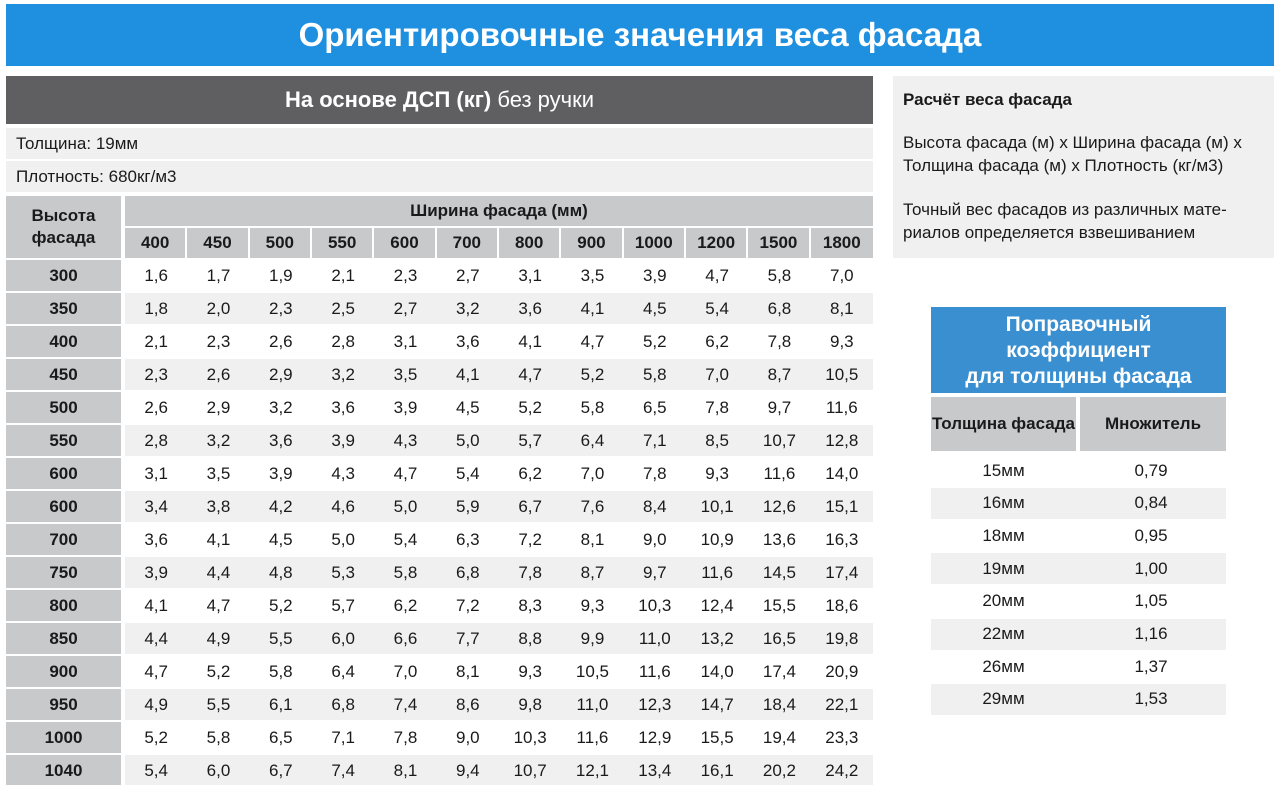 The width and height of the screenshot is (1280, 785). I want to click on weight-cell: 9,4, so click(467, 770).